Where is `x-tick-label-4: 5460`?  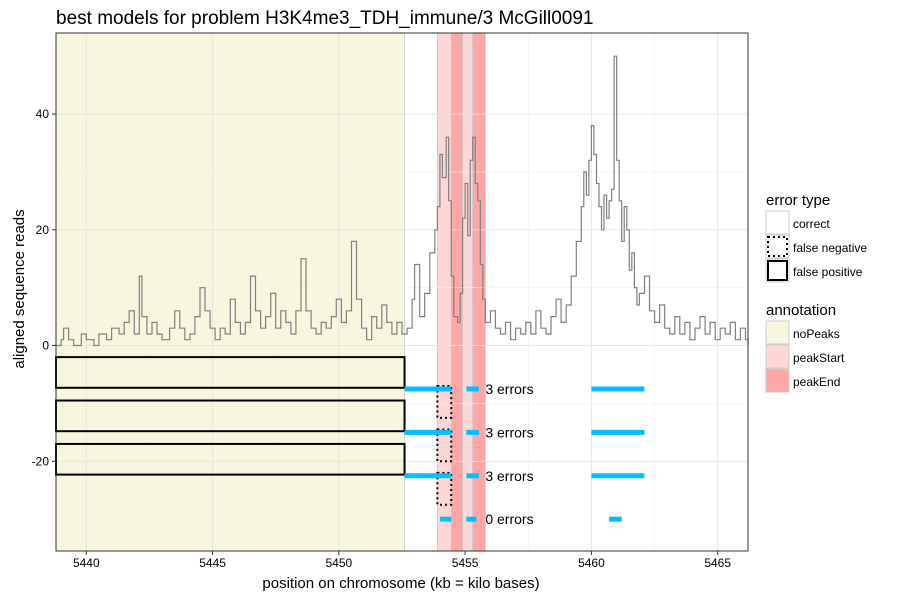
x-tick-label-4: 5460 is located at coordinates (591, 563).